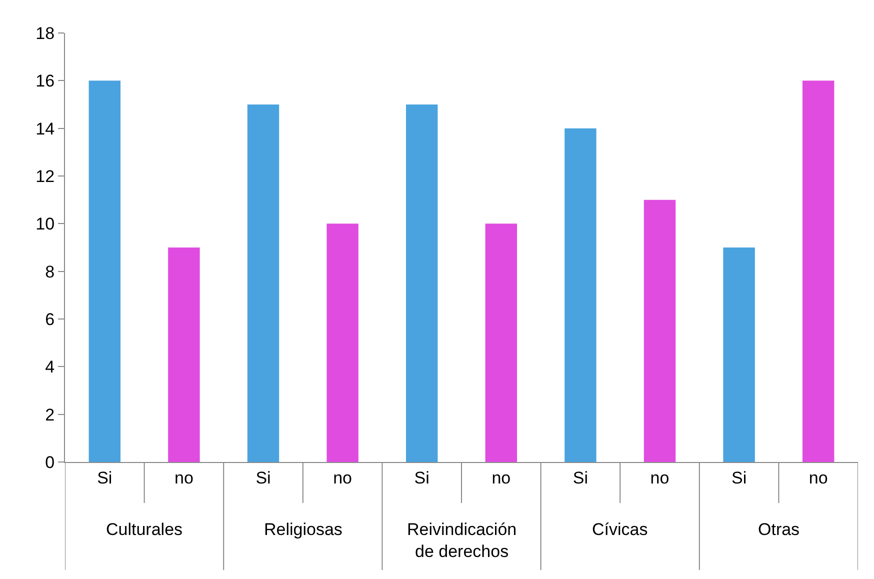 This screenshot has width=874, height=579. Describe the element at coordinates (104, 478) in the screenshot. I see `series-label: Si` at that location.